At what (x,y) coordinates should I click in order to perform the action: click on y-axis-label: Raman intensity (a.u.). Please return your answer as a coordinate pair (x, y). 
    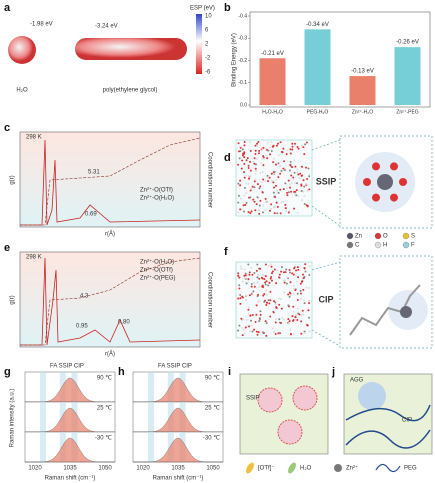
    Looking at the image, I should click on (13, 418).